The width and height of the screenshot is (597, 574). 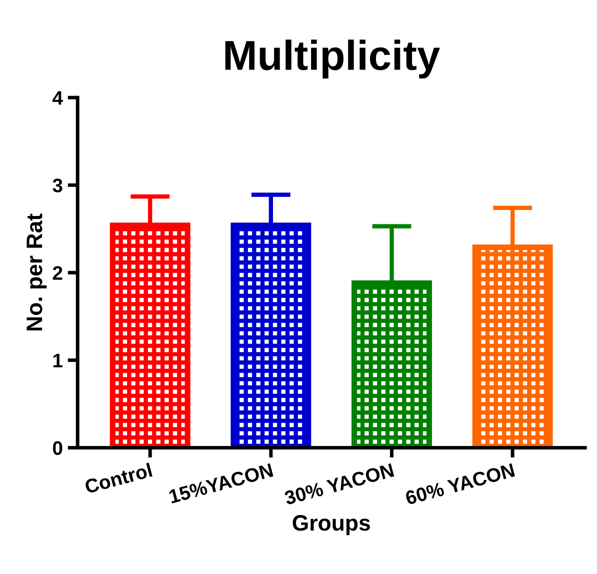 What do you see at coordinates (331, 525) in the screenshot?
I see `x-axis-title: Groups` at bounding box center [331, 525].